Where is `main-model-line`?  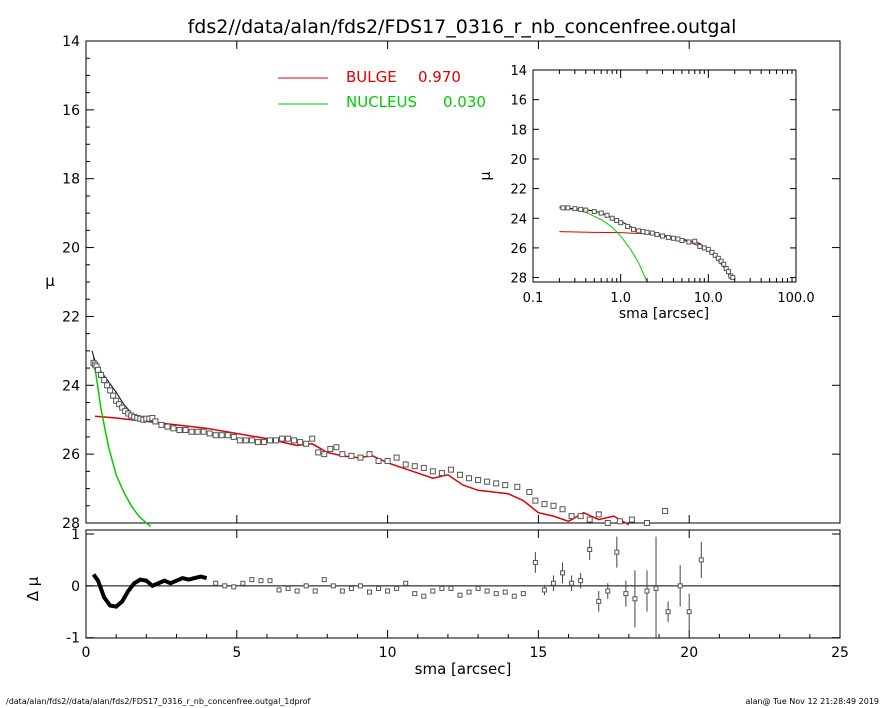
main-model-line is located at coordinates (119, 386).